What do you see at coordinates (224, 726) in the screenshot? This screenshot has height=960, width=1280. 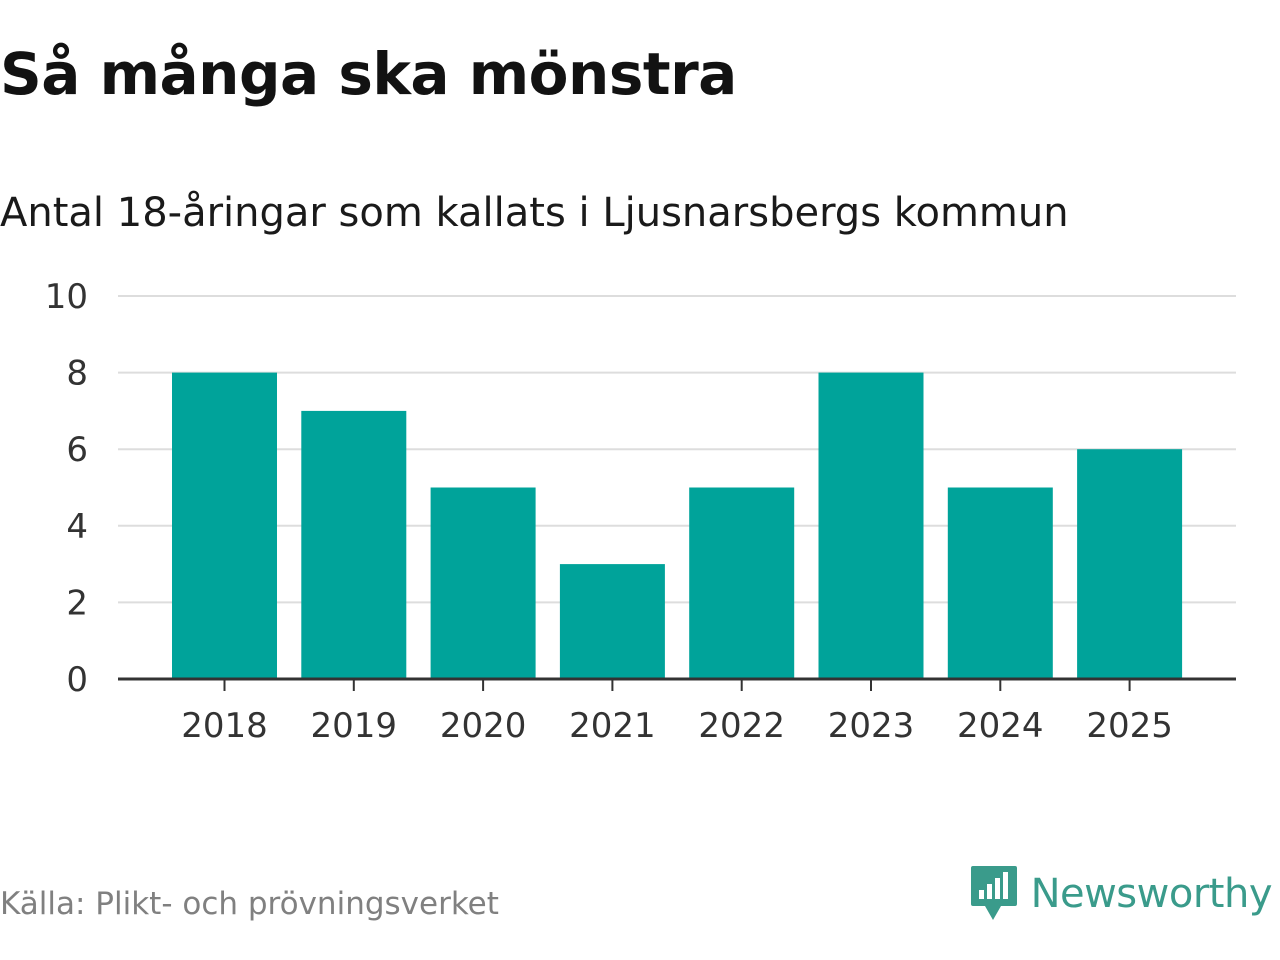 I see `x-tick-label: 2018` at bounding box center [224, 726].